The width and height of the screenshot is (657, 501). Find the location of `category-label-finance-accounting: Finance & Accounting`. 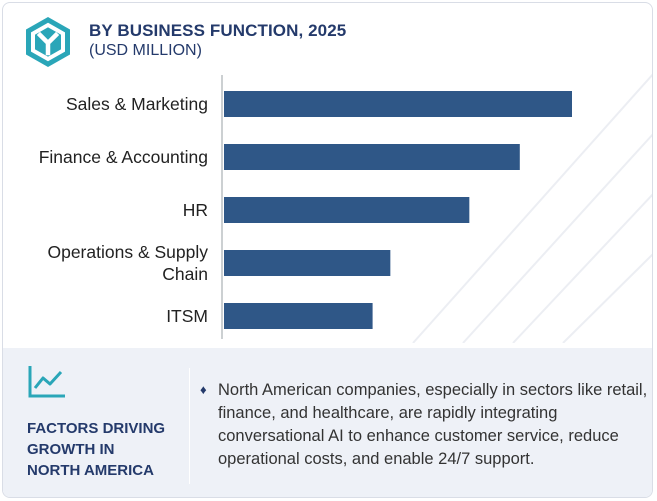

category-label-finance-accounting: Finance & Accounting is located at coordinates (123, 157).